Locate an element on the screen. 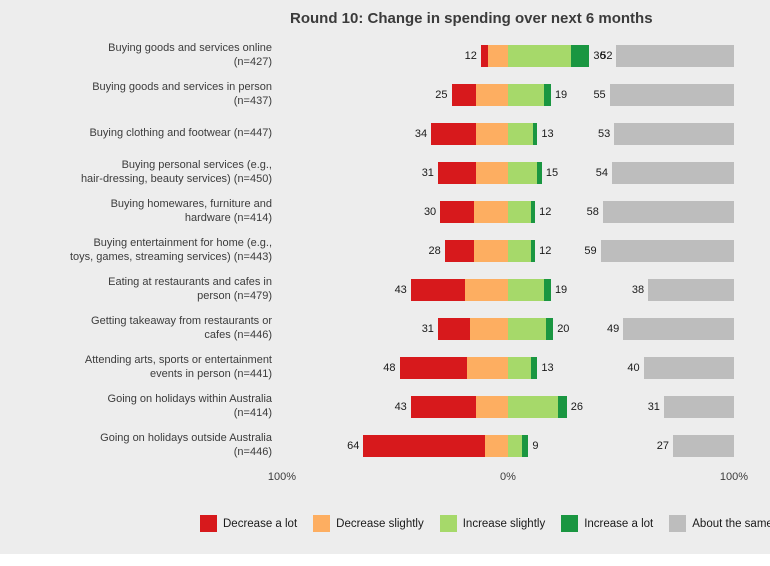 This screenshot has width=770, height=566. decrease-total-label: 43 is located at coordinates (400, 406).